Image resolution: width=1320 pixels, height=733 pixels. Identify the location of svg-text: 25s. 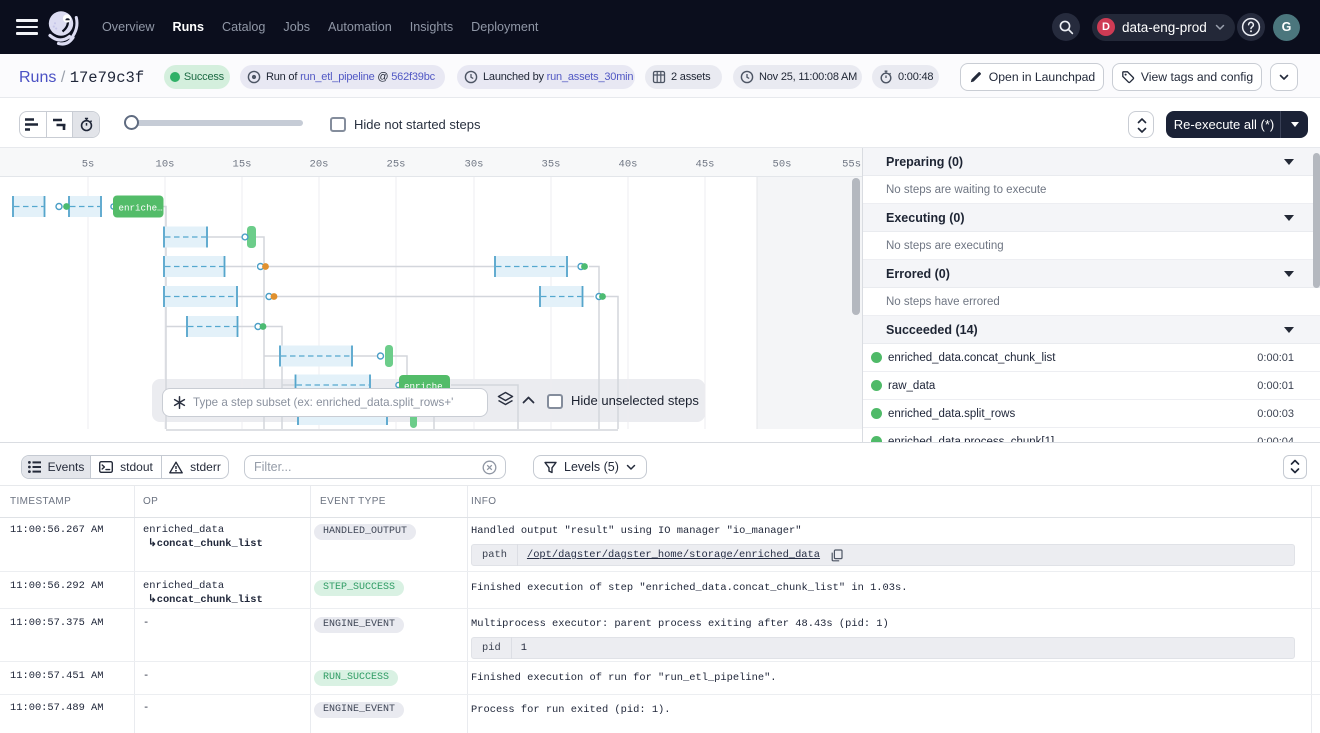
(396, 165).